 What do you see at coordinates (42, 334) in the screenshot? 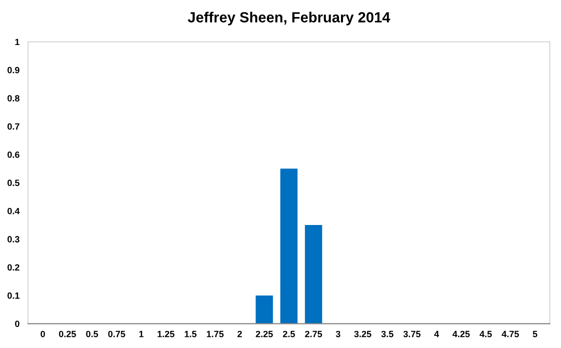
I see `x-tick-label: 0` at bounding box center [42, 334].